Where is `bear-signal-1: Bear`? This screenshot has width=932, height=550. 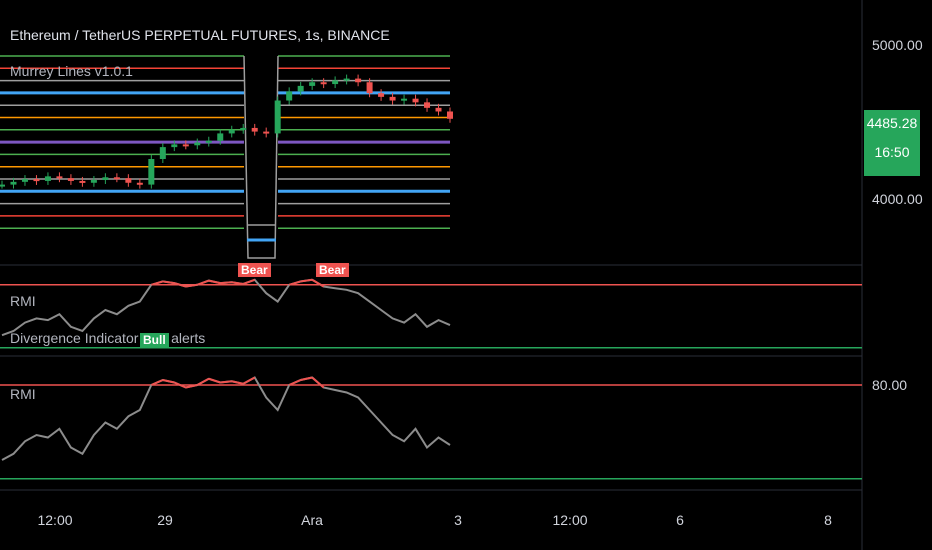
bear-signal-1: Bear is located at coordinates (254, 270).